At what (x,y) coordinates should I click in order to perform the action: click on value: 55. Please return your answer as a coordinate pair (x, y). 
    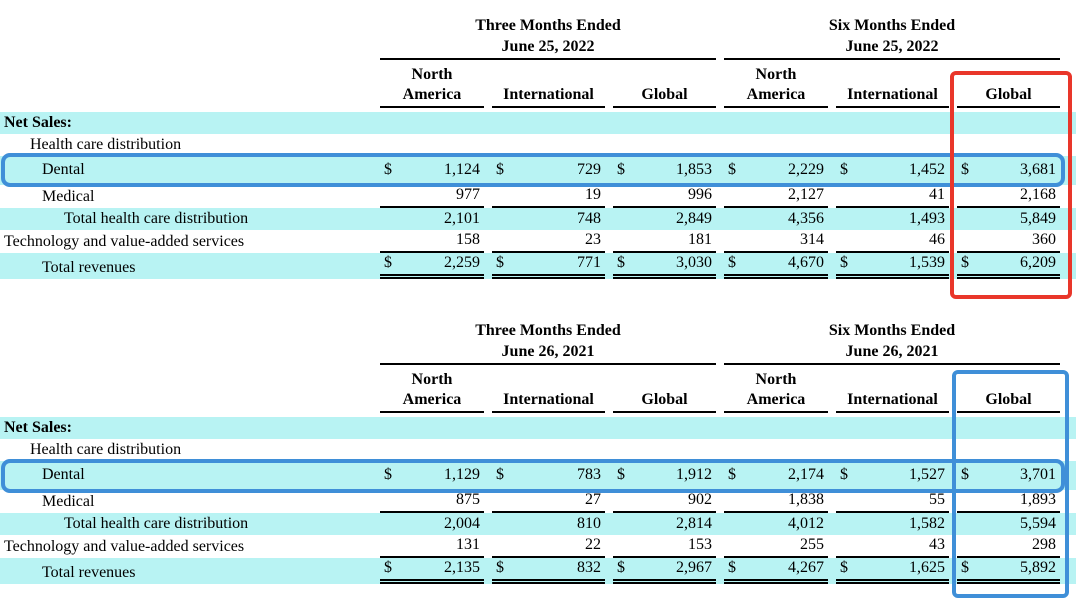
    Looking at the image, I should click on (937, 499).